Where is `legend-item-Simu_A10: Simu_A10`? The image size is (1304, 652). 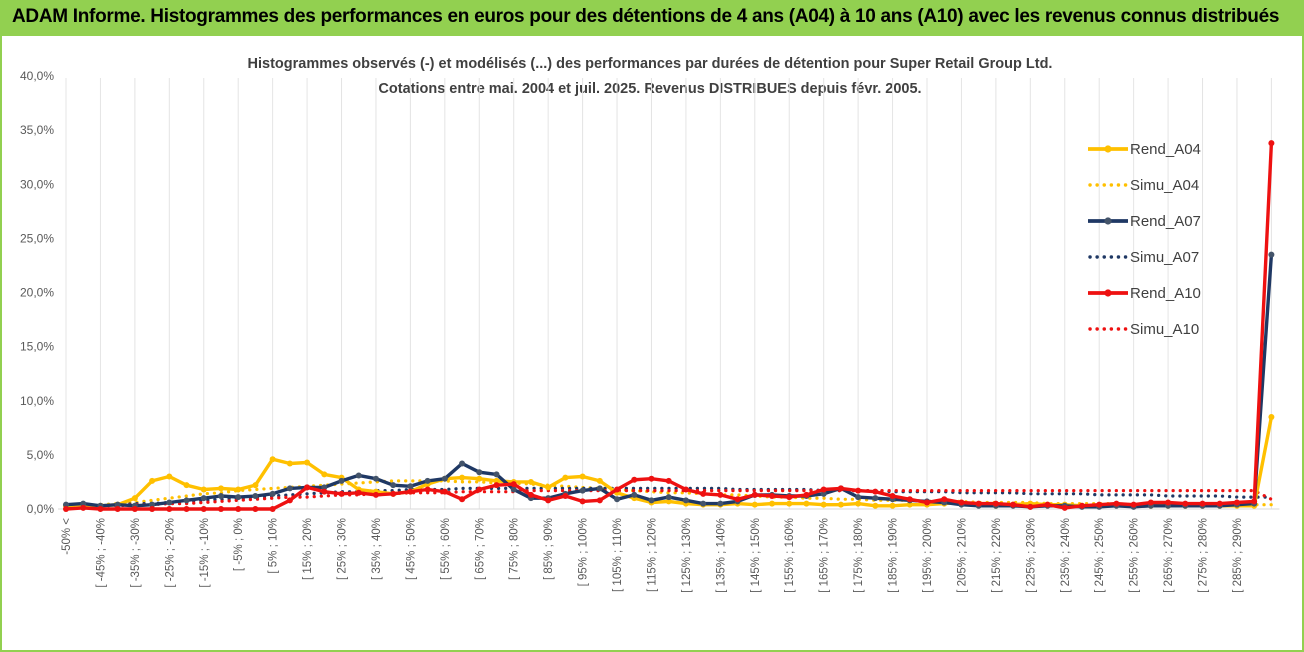
legend-item-Simu_A10: Simu_A10 is located at coordinates (1143, 329).